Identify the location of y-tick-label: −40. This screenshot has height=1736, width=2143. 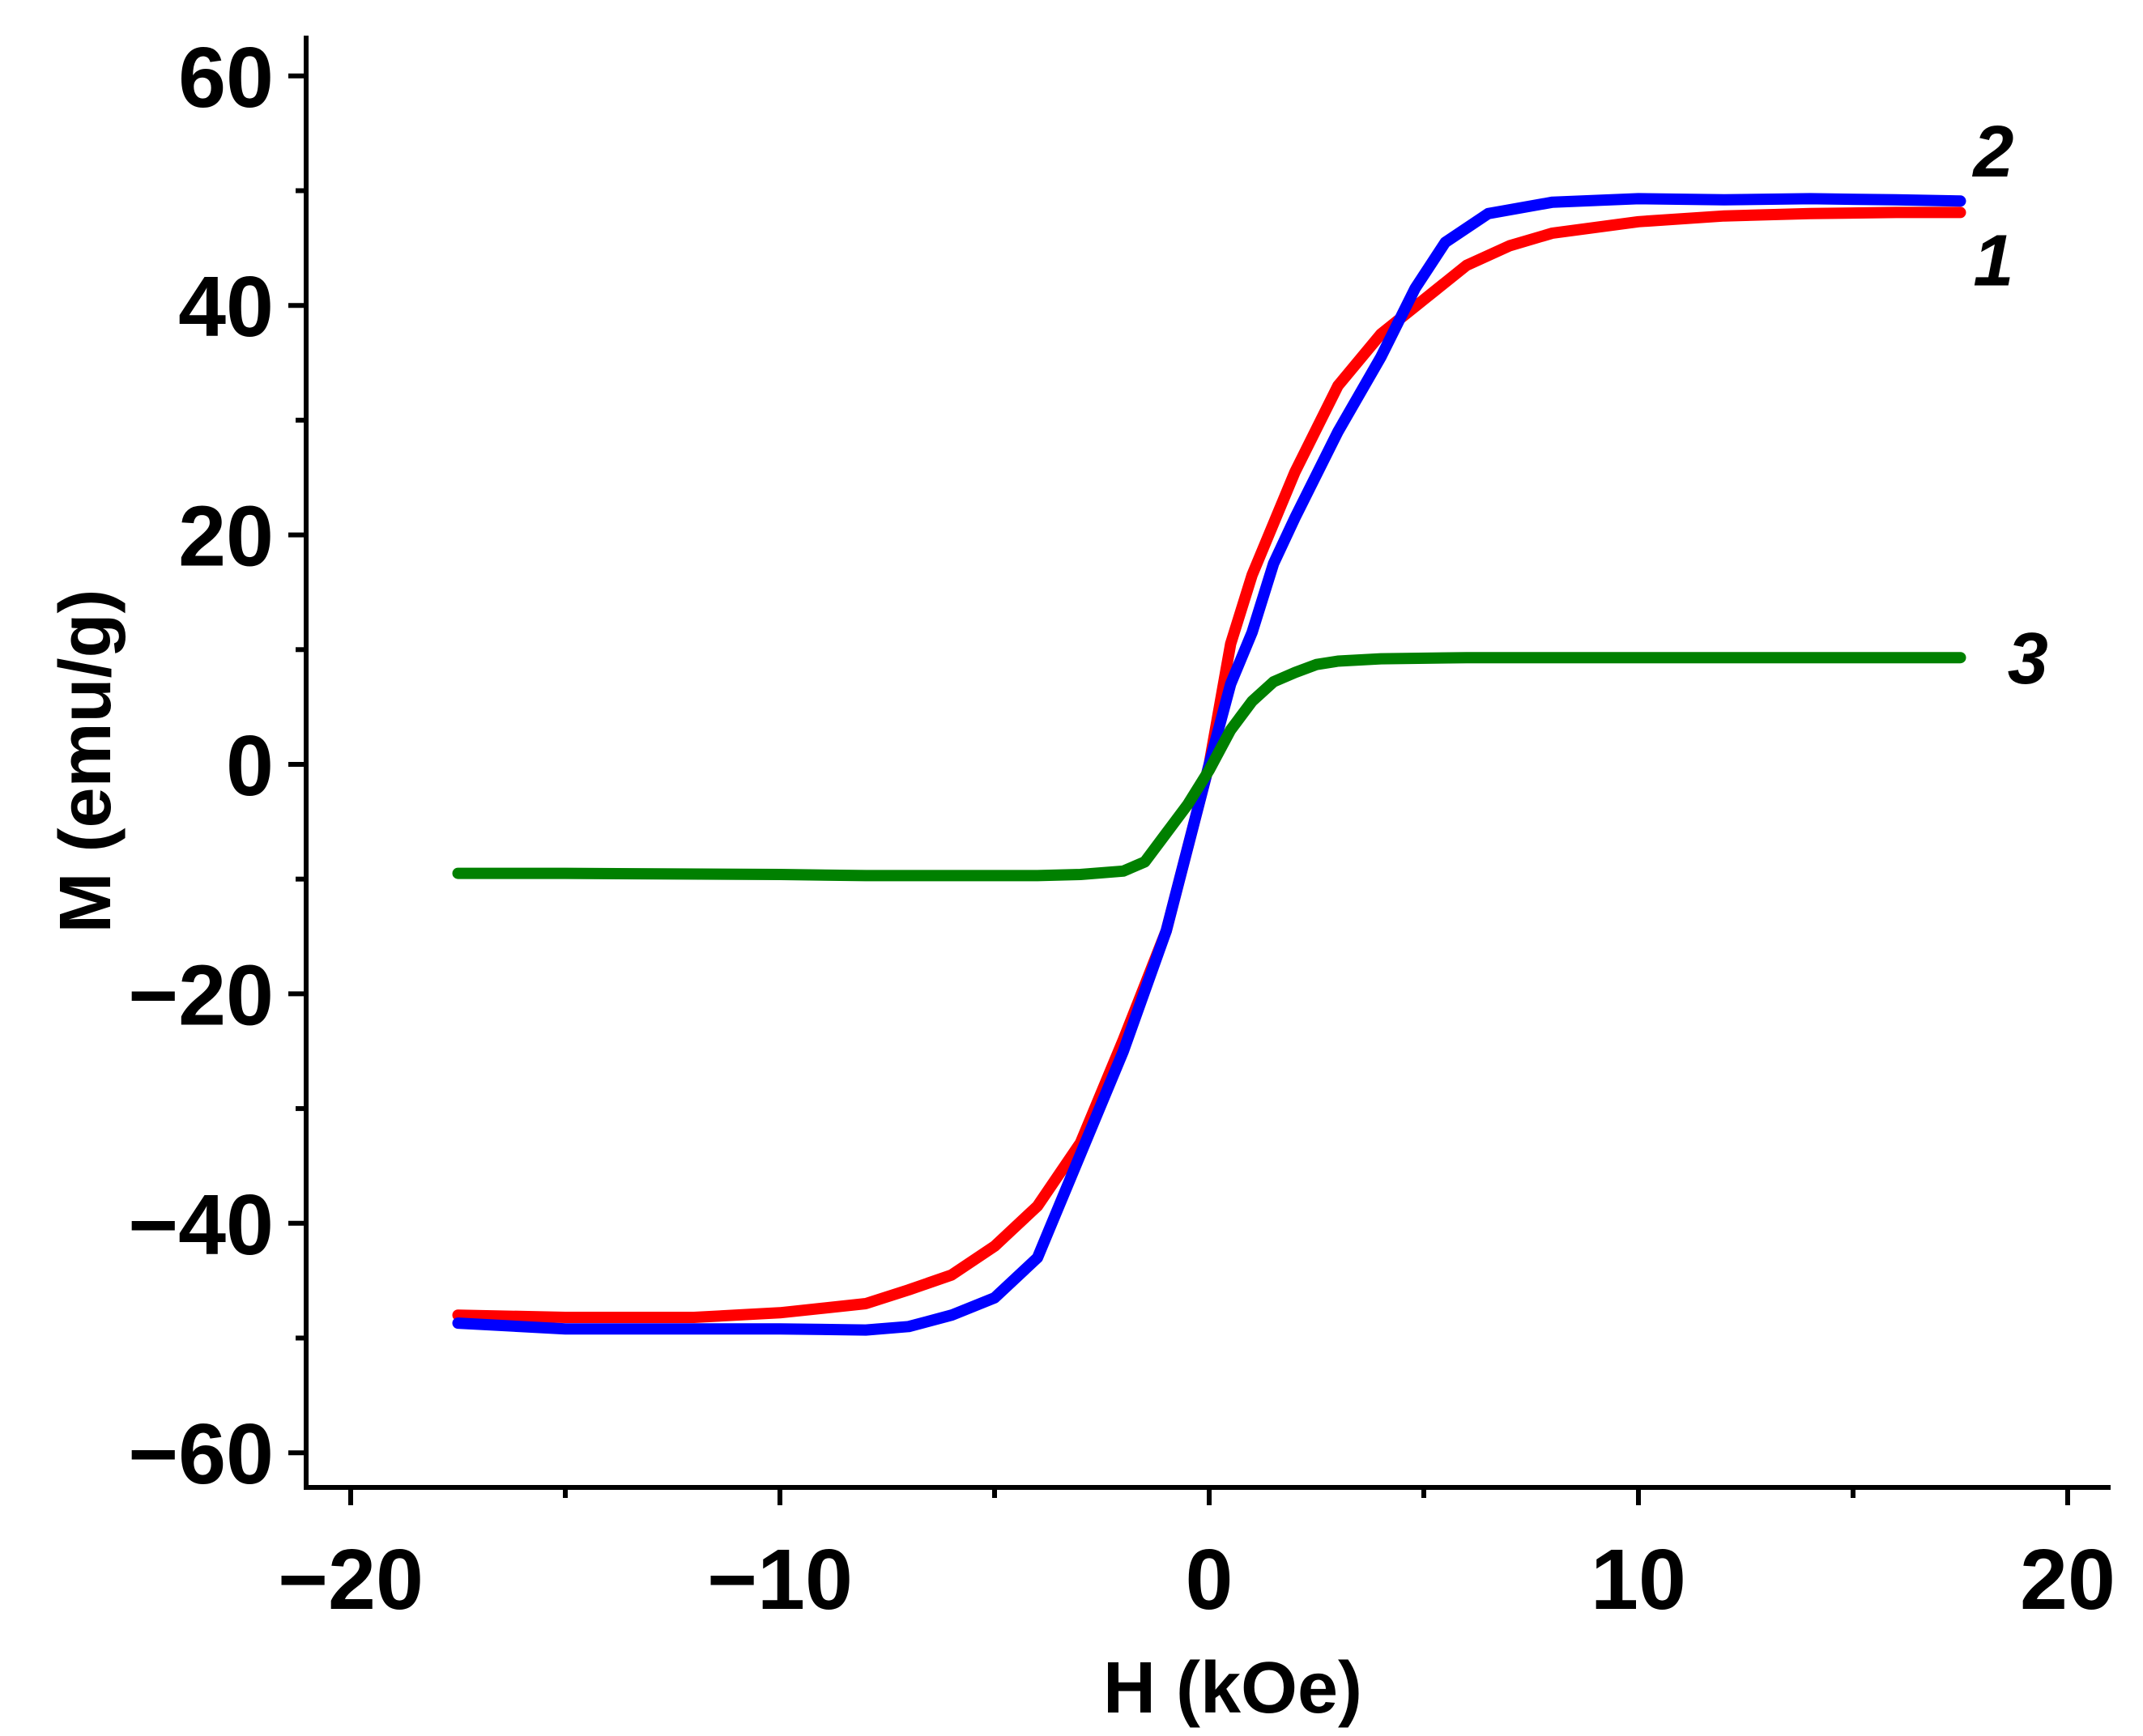
(201, 1225).